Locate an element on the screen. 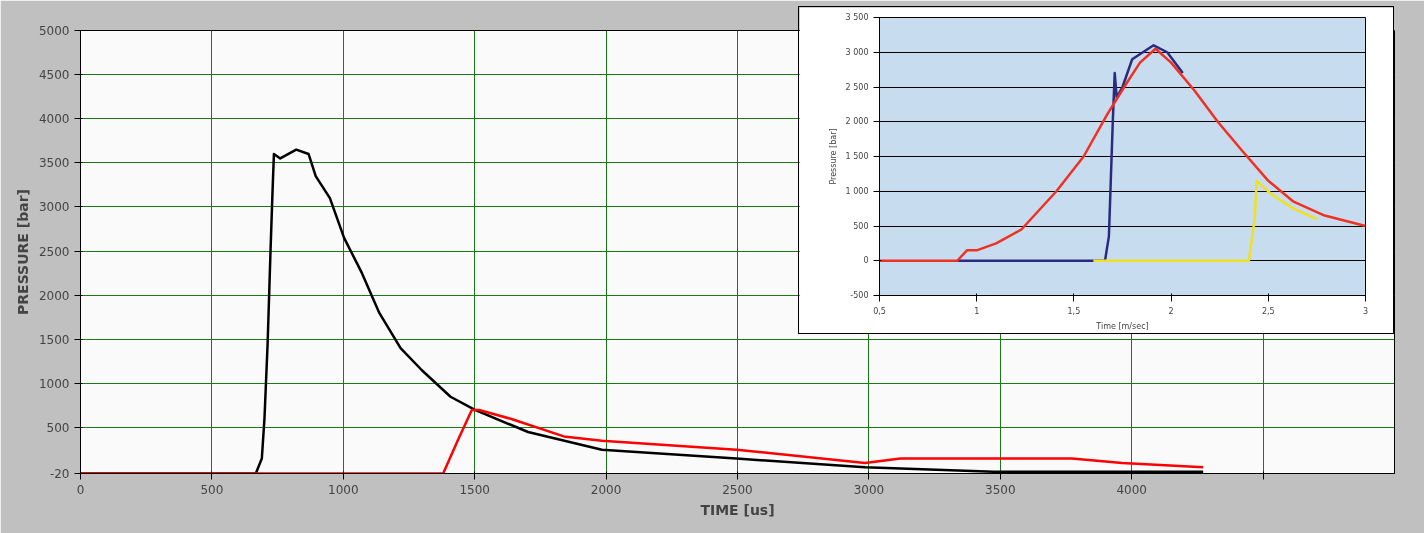 This screenshot has height=533, width=1424. x-tick-label: 2,5 is located at coordinates (1268, 311).